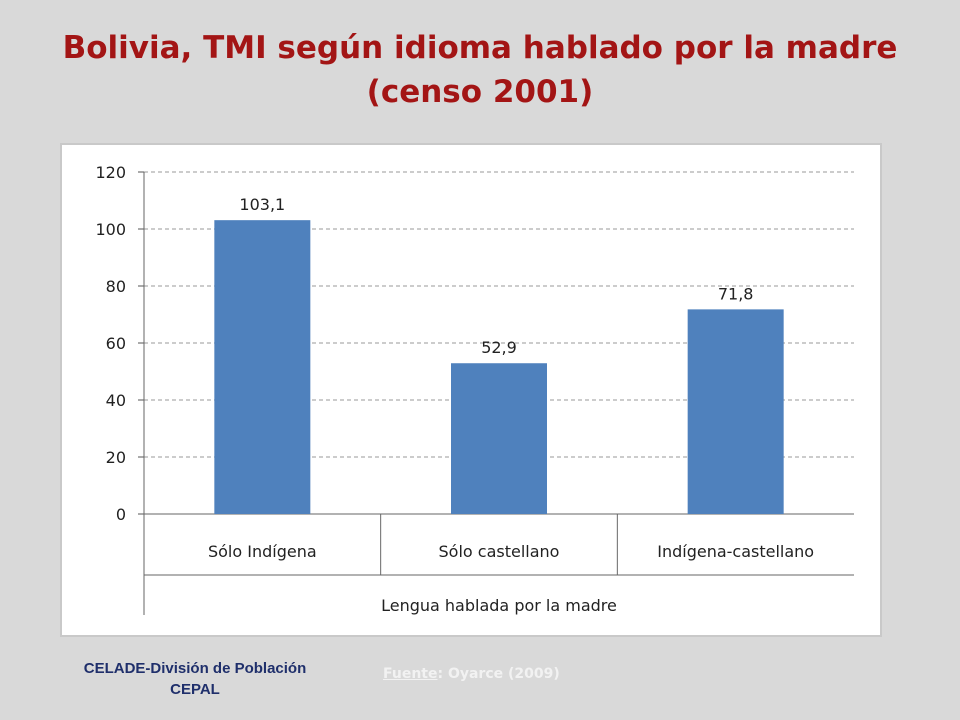 The height and width of the screenshot is (720, 960). Describe the element at coordinates (498, 674) in the screenshot. I see `source-text: : Oyarce (2009)` at that location.